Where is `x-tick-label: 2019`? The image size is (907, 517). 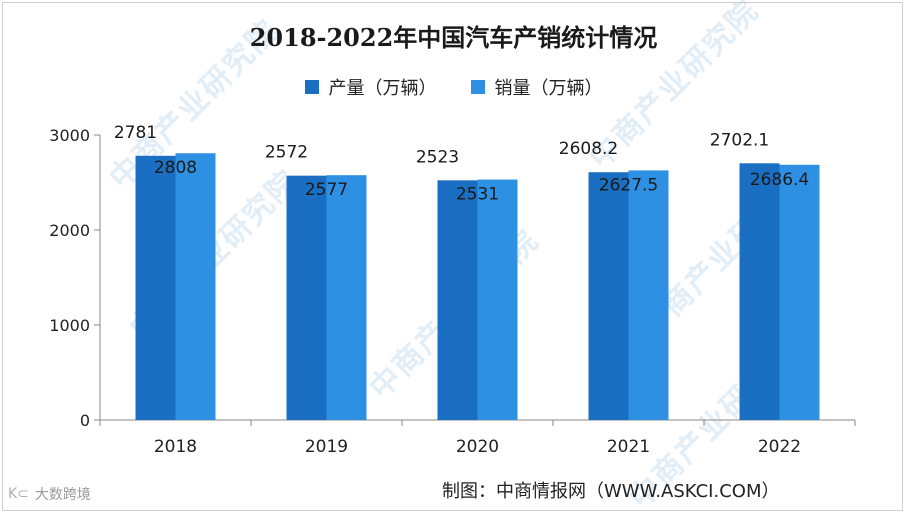 x-tick-label: 2019 is located at coordinates (326, 447).